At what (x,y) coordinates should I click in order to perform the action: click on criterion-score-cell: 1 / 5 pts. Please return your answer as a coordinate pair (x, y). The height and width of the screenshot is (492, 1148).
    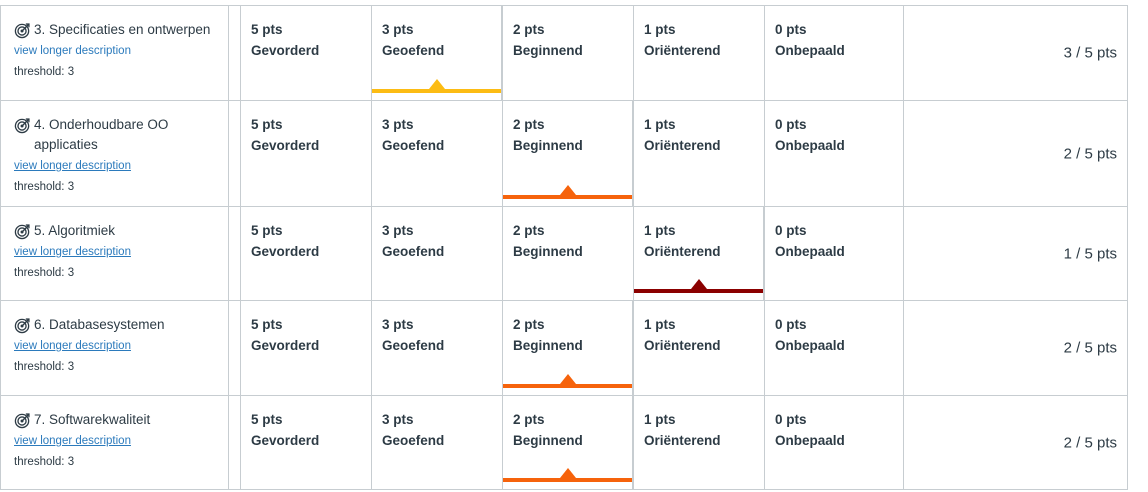
    Looking at the image, I should click on (1015, 253).